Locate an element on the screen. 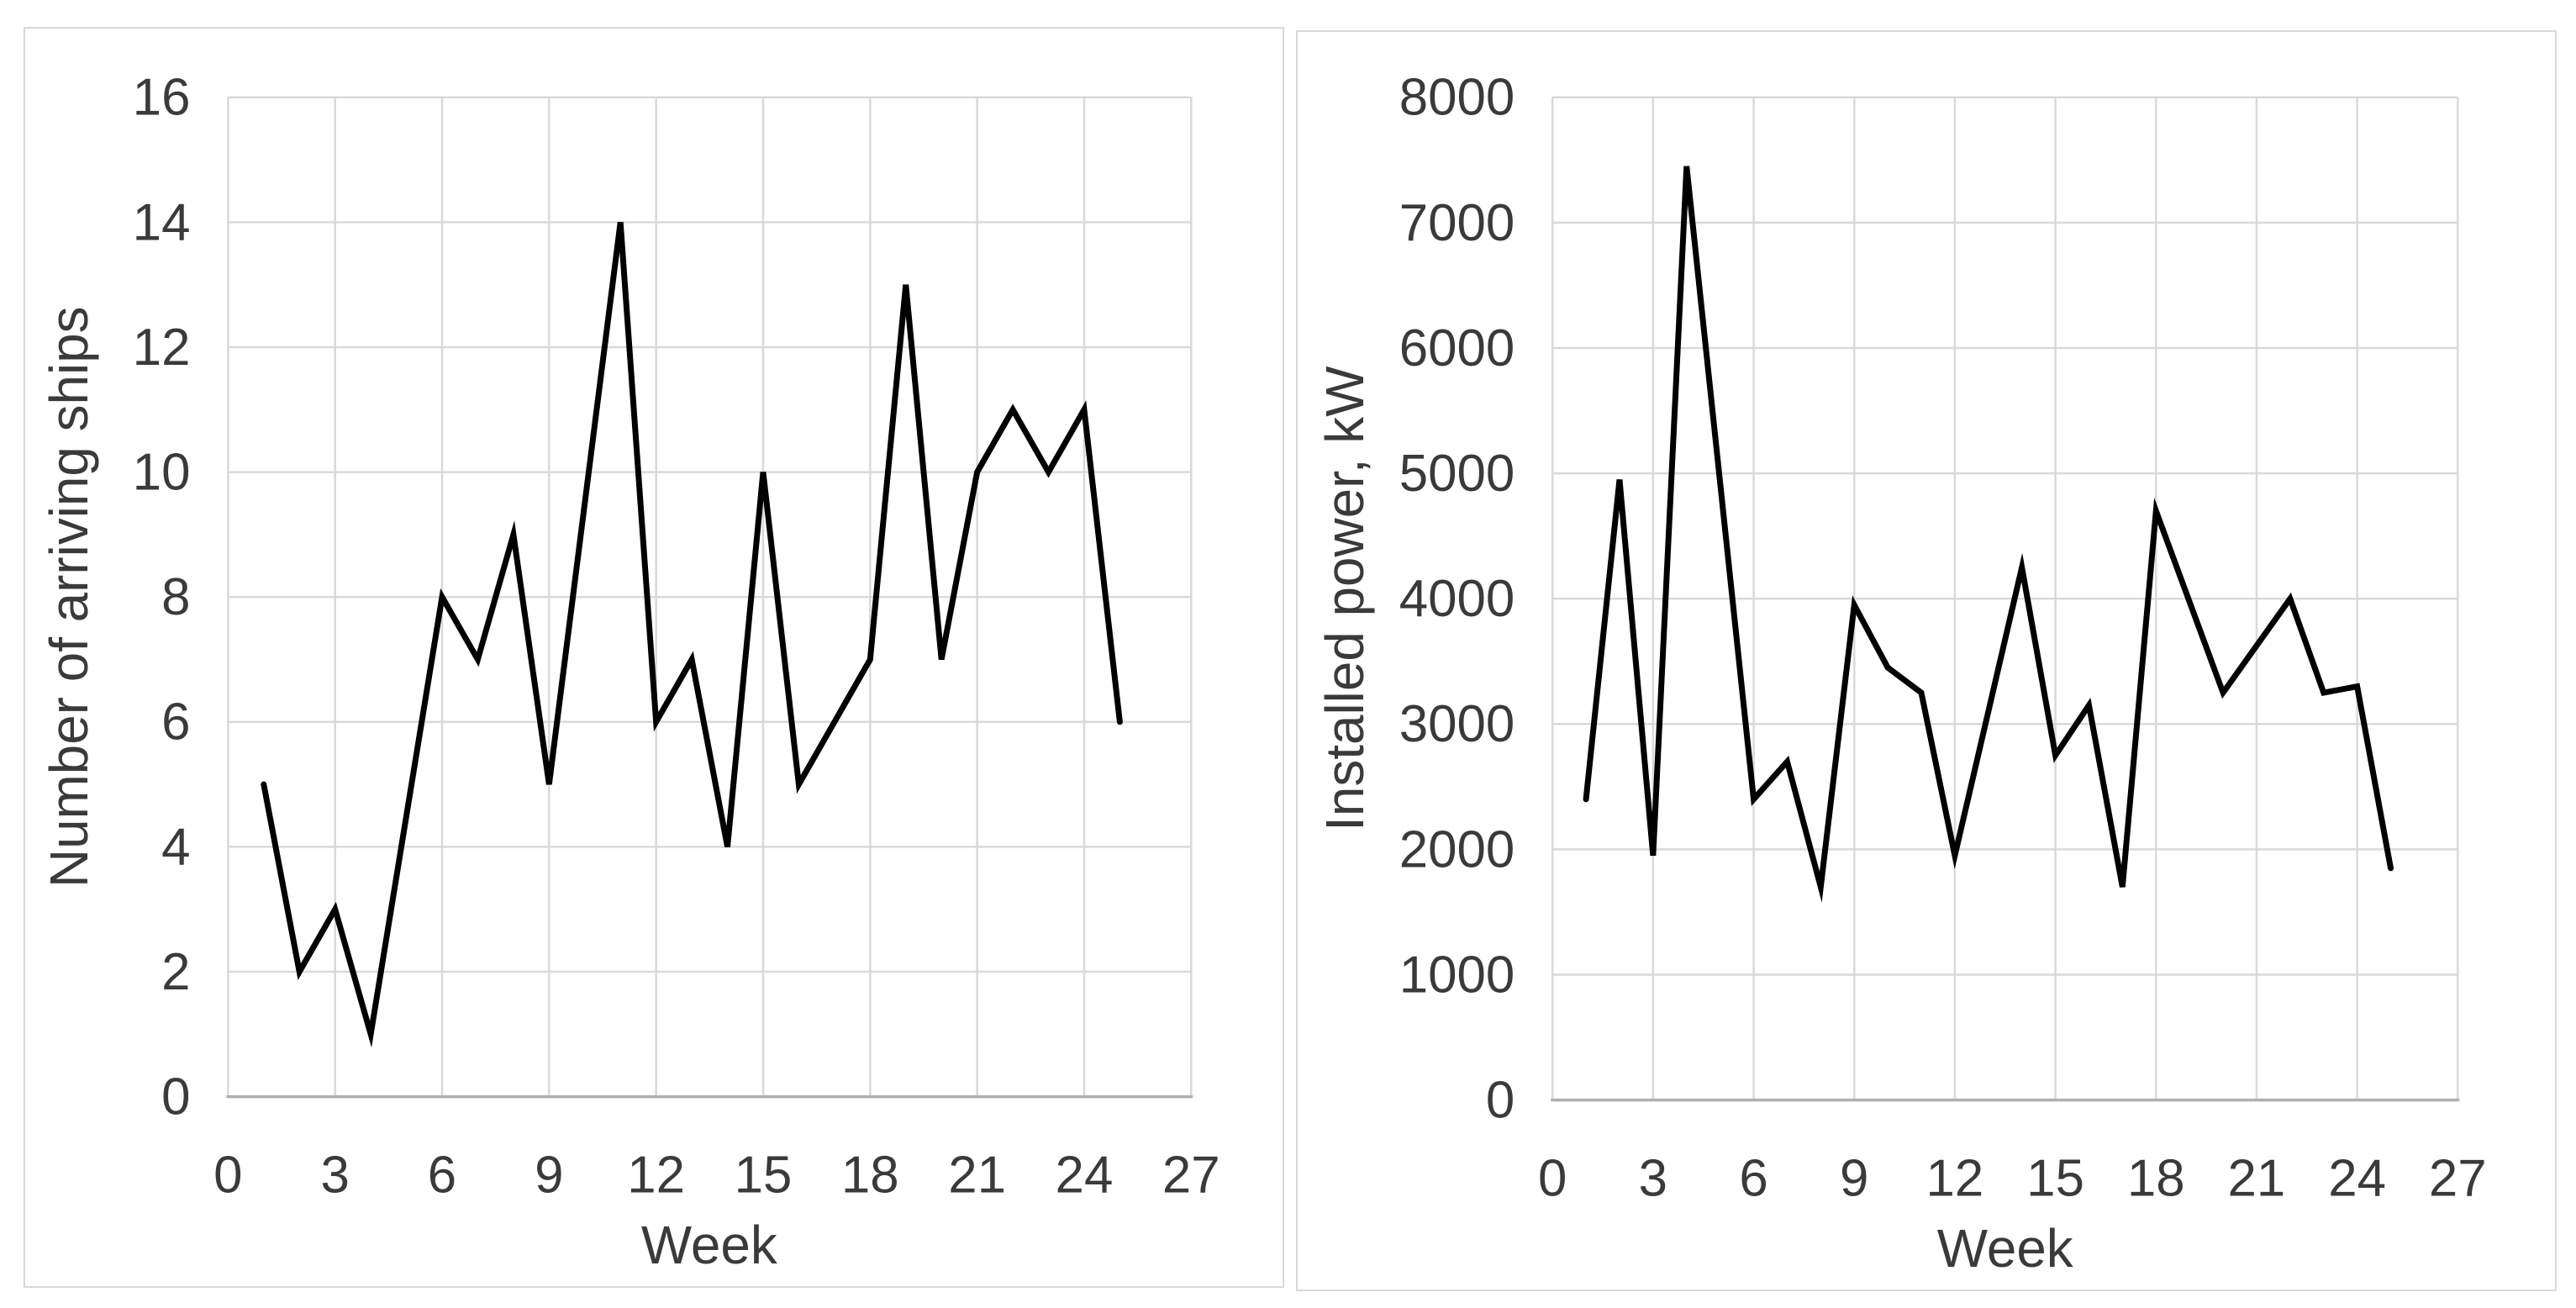 Image resolution: width=2576 pixels, height=1308 pixels. power-x-axis-title: Week is located at coordinates (2005, 1248).